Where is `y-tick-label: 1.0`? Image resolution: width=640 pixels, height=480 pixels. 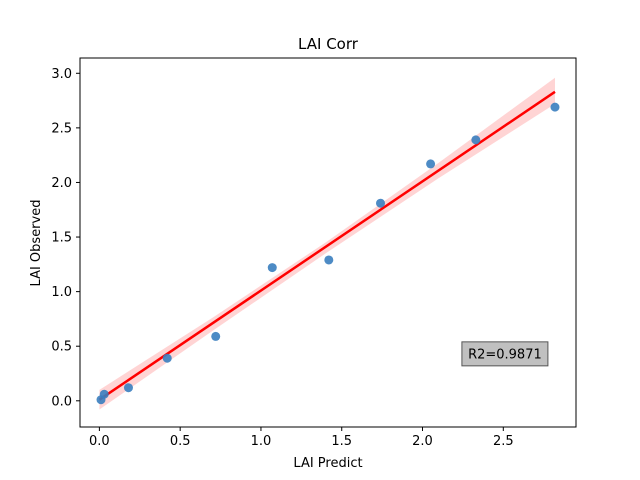 y-tick-label: 1.0 is located at coordinates (61, 292).